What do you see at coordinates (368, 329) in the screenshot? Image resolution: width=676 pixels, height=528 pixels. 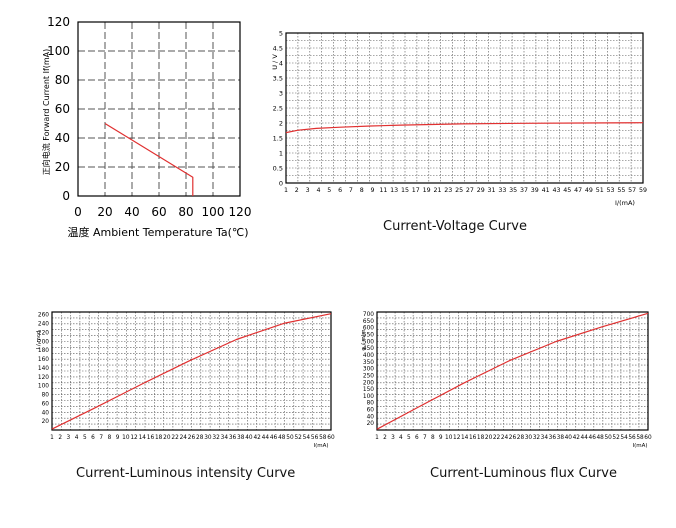 I see `y-tick-label: 600` at bounding box center [368, 329].